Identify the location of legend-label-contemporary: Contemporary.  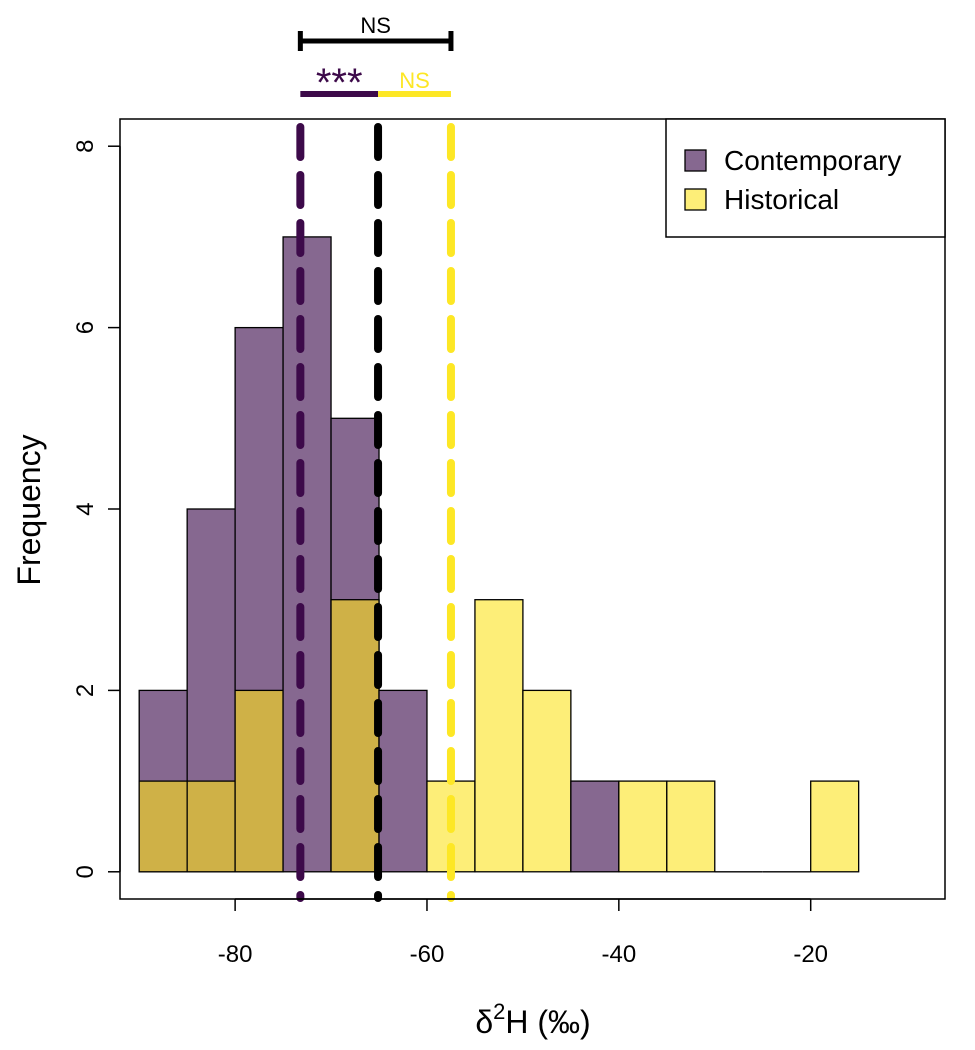
(812, 160).